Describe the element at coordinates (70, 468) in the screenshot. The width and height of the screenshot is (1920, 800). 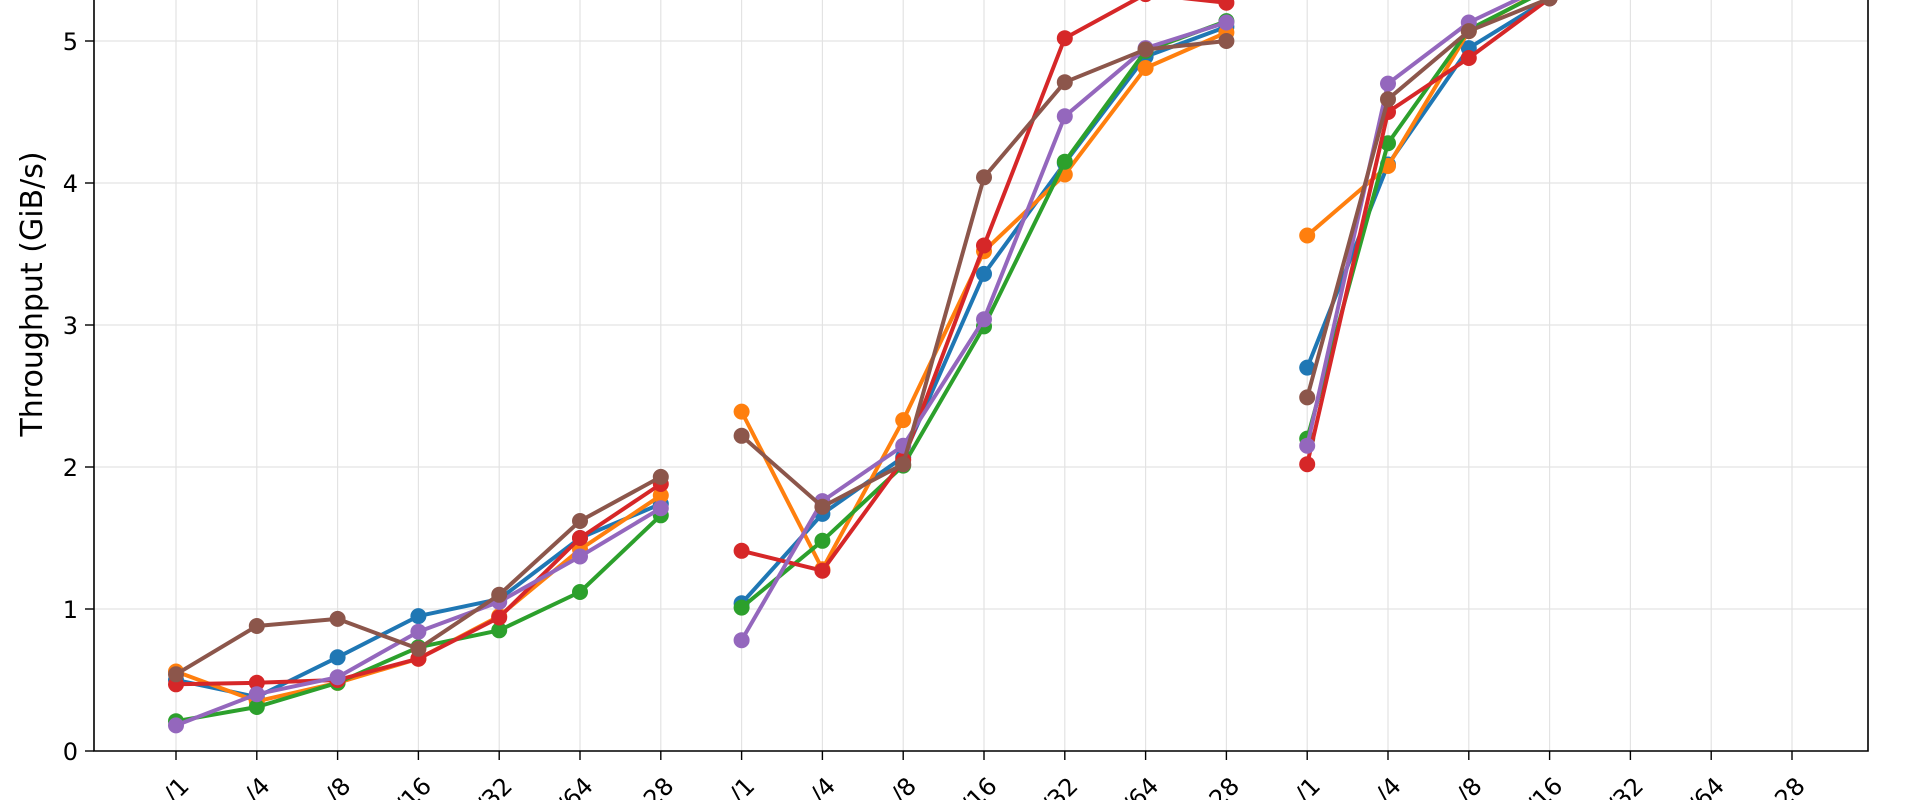
I see `y-tick-label: 2` at that location.